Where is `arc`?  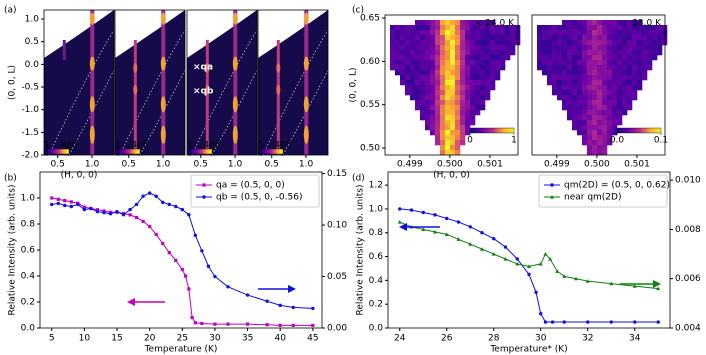
arc is located at coordinates (162, 112).